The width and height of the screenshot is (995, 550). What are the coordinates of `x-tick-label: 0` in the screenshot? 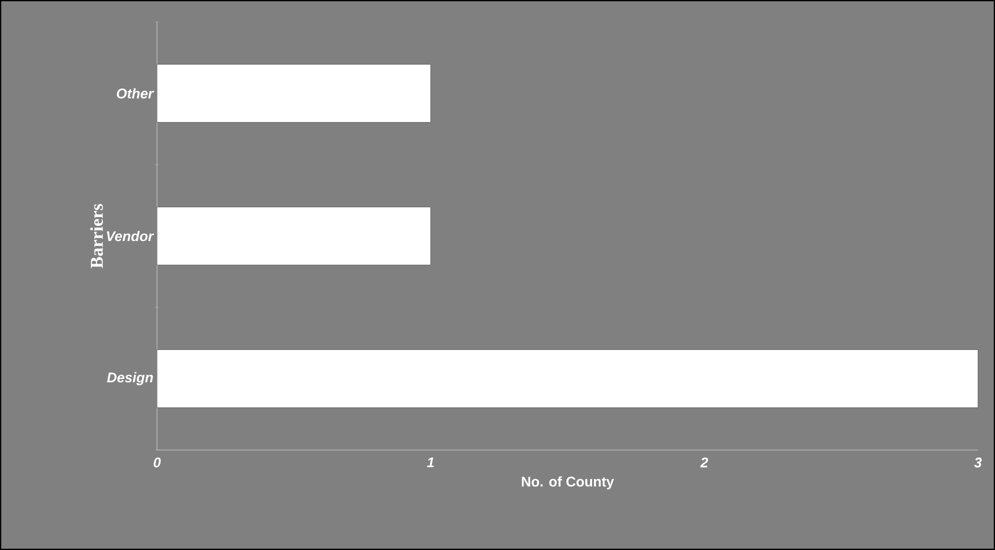 It's located at (157, 463).